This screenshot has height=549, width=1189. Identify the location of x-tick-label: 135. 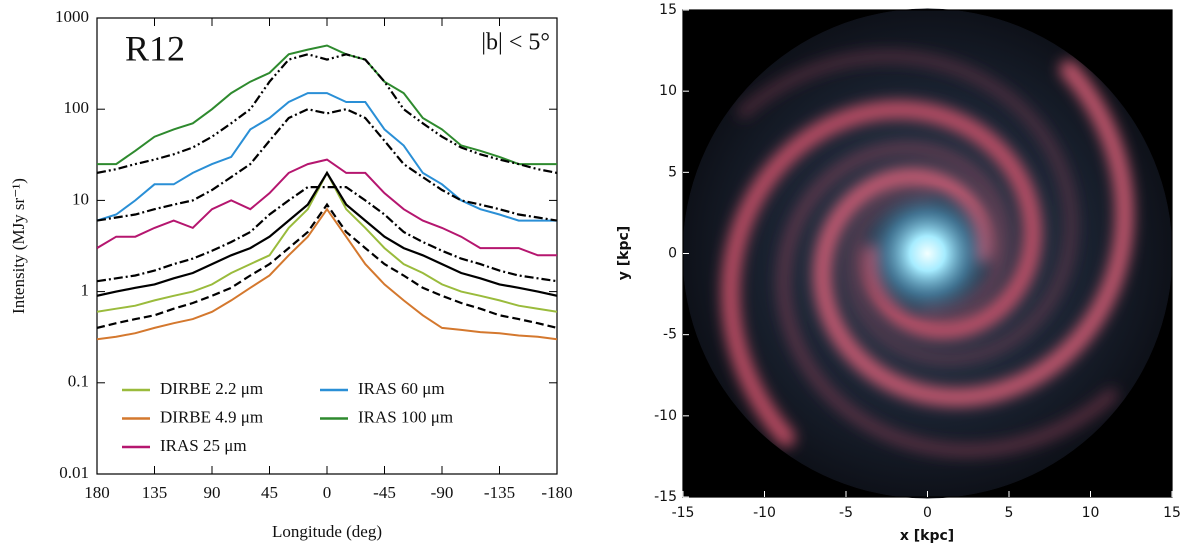
(155, 492).